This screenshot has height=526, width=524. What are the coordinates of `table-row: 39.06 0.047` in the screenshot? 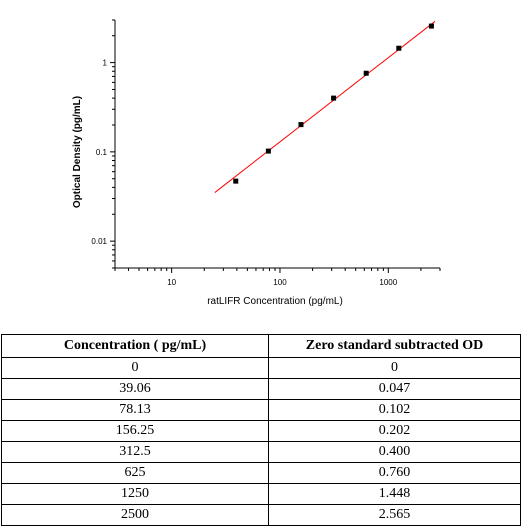 It's located at (261, 389).